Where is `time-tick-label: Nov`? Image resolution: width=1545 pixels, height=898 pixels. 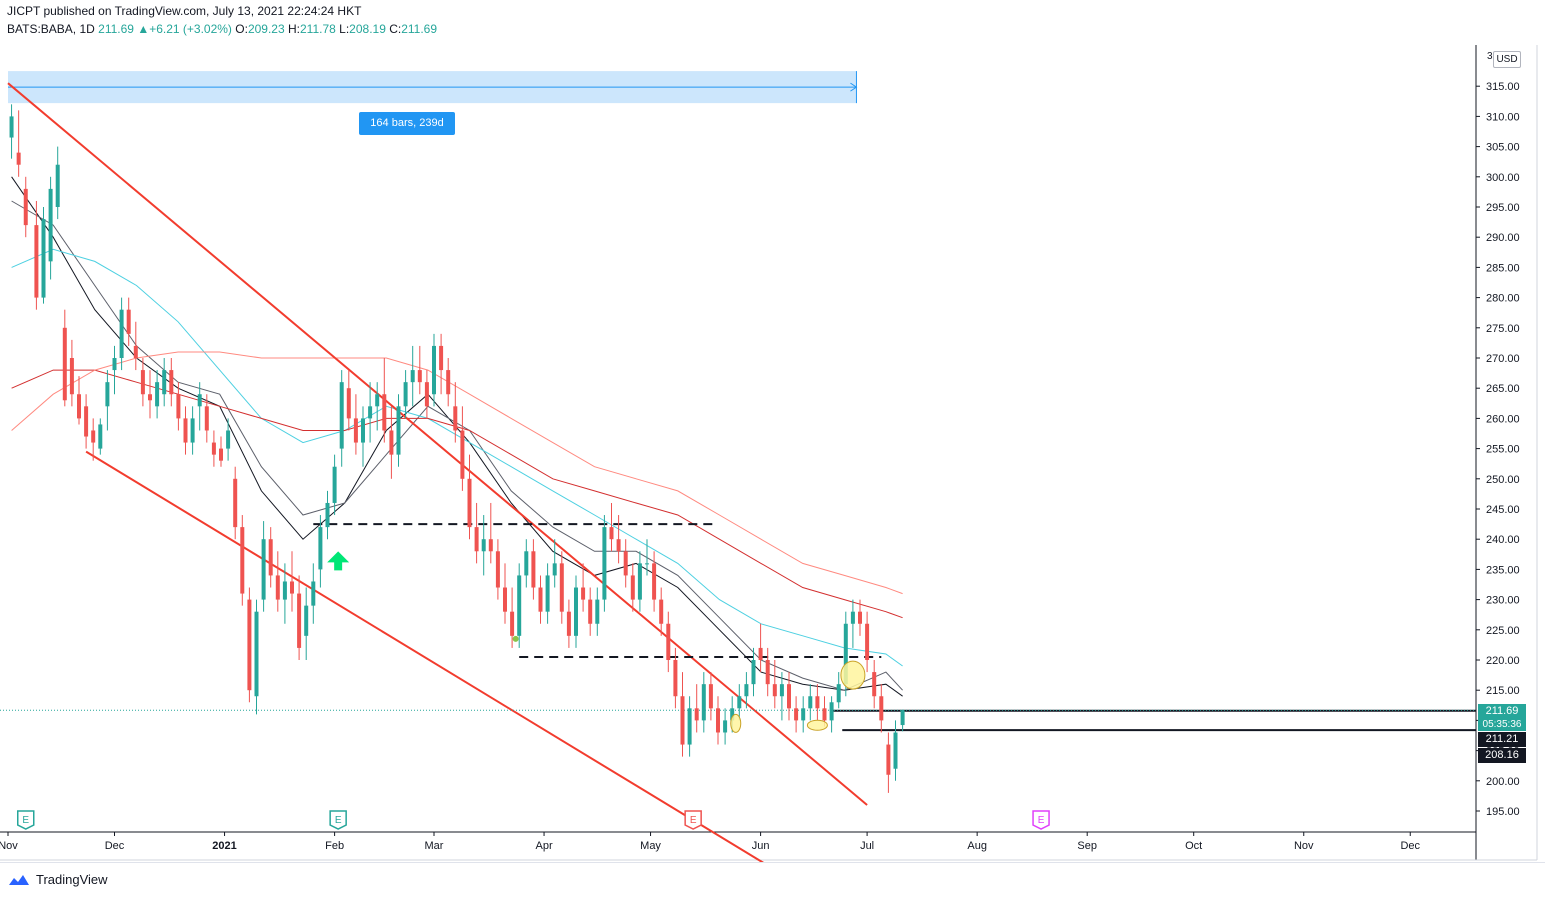 time-tick-label: Nov is located at coordinates (9, 846).